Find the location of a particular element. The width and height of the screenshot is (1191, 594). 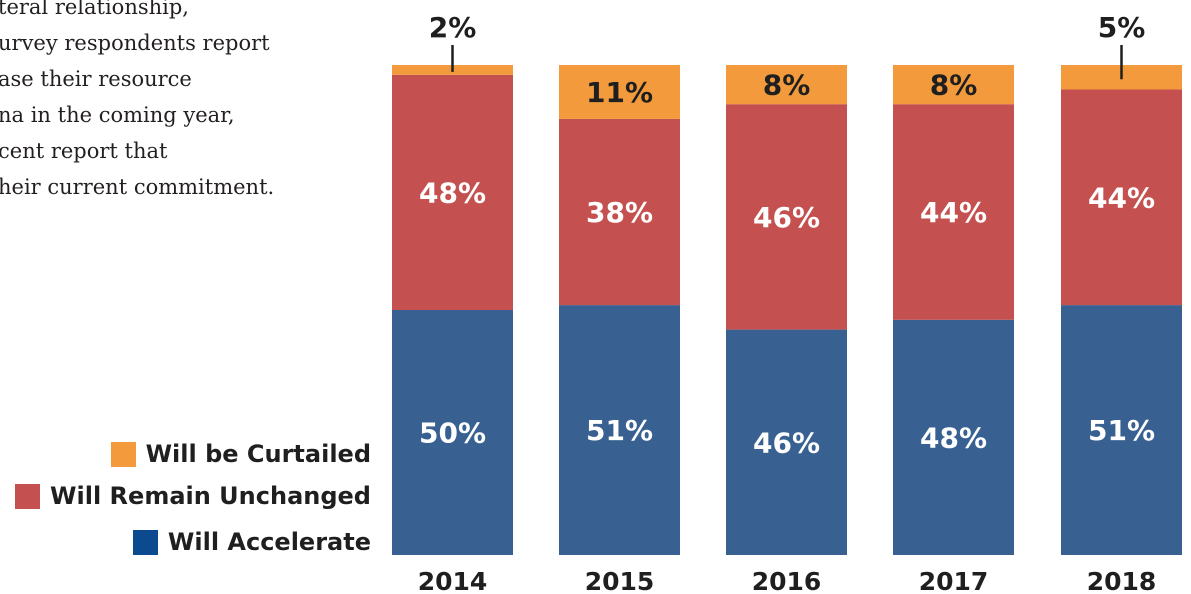

bar-segment-unchanged-2015 is located at coordinates (619, 212).